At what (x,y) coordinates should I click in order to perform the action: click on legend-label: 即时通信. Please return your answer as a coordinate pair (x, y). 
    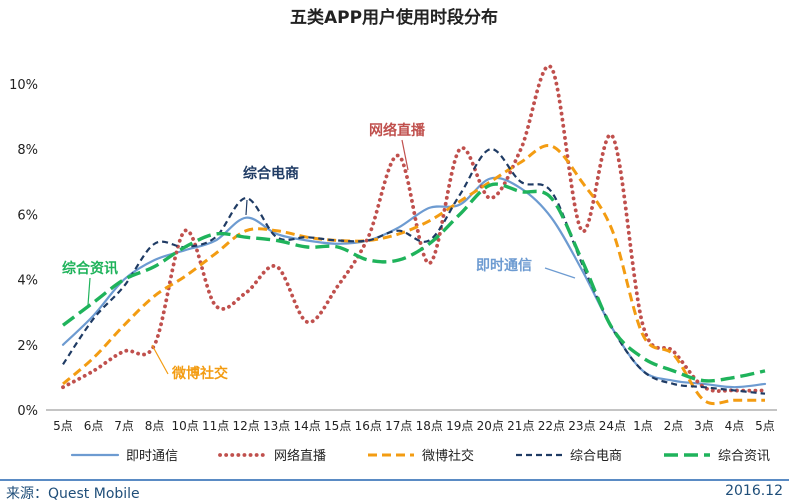
    Looking at the image, I should click on (152, 456).